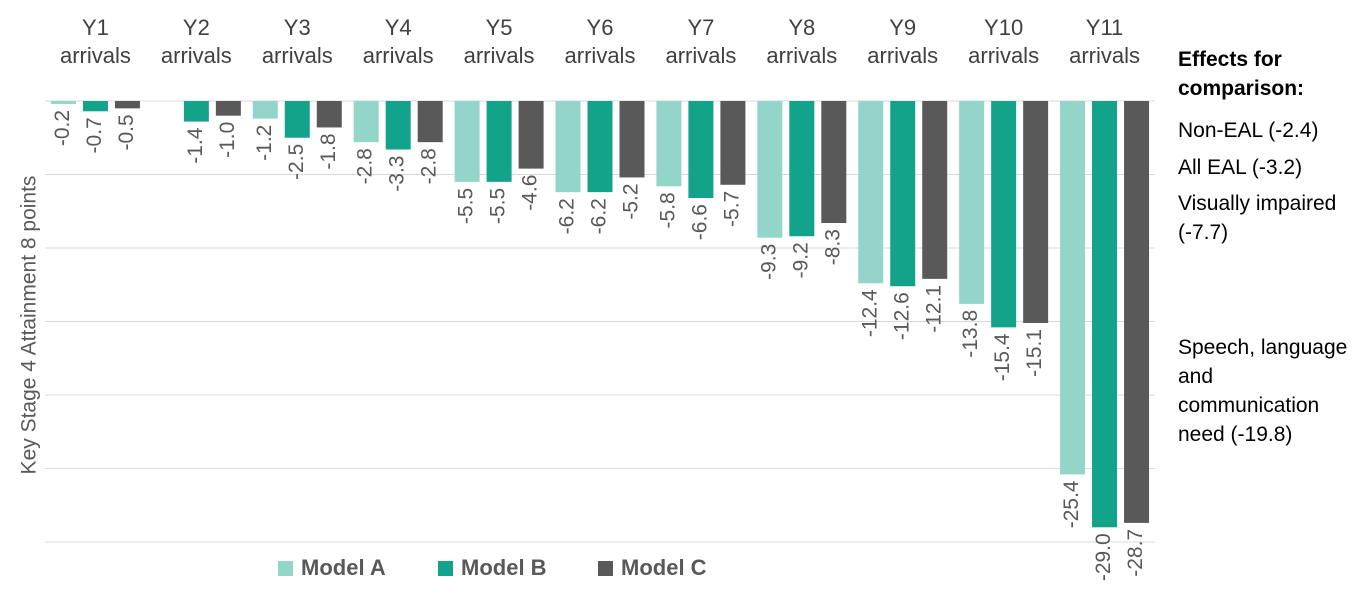  Describe the element at coordinates (195, 145) in the screenshot. I see `data-label: -1.4` at that location.